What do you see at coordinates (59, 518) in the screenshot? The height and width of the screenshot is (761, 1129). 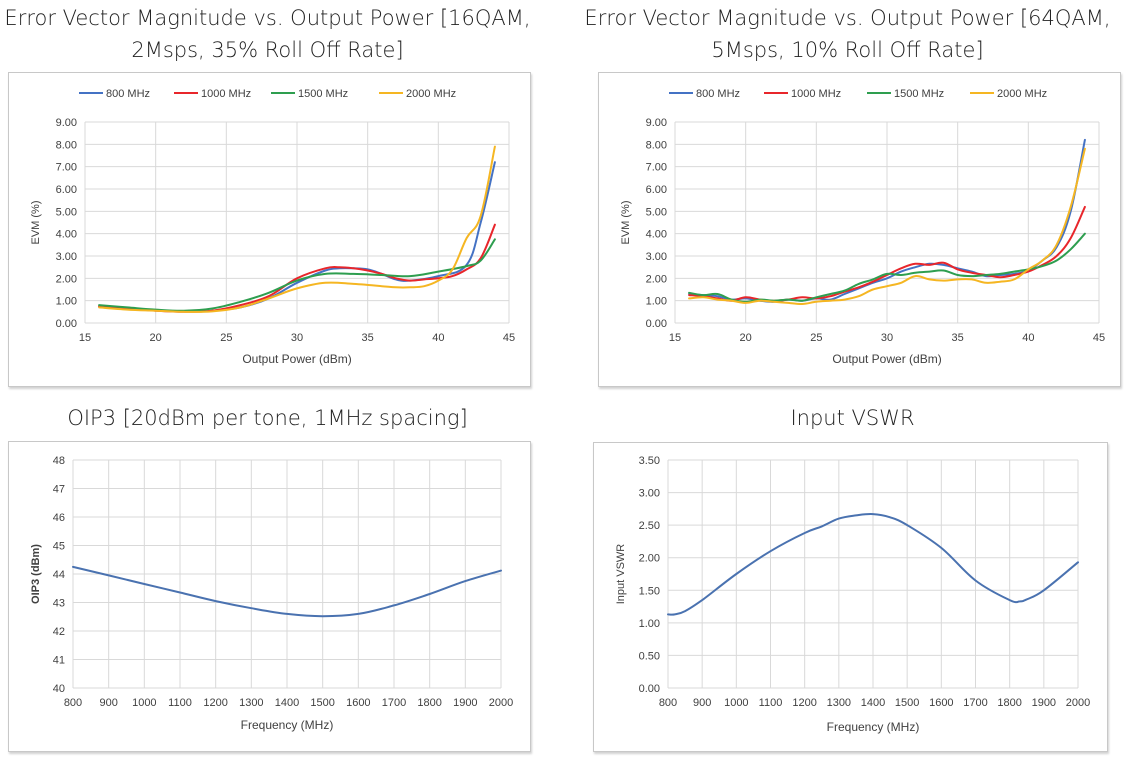 I see `y-tick-label: 46` at bounding box center [59, 518].